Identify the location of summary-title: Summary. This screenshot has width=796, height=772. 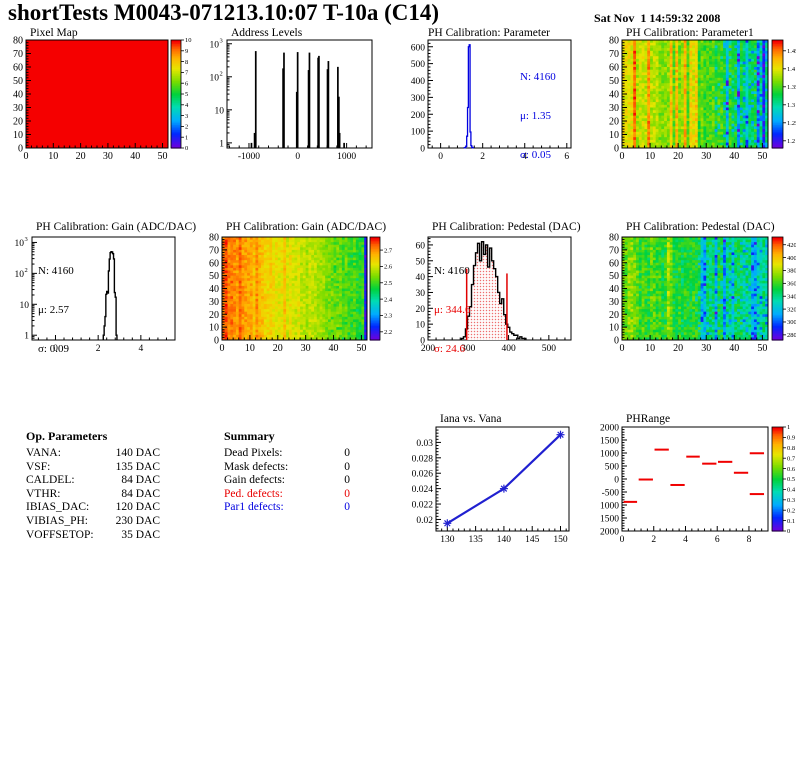
(249, 436).